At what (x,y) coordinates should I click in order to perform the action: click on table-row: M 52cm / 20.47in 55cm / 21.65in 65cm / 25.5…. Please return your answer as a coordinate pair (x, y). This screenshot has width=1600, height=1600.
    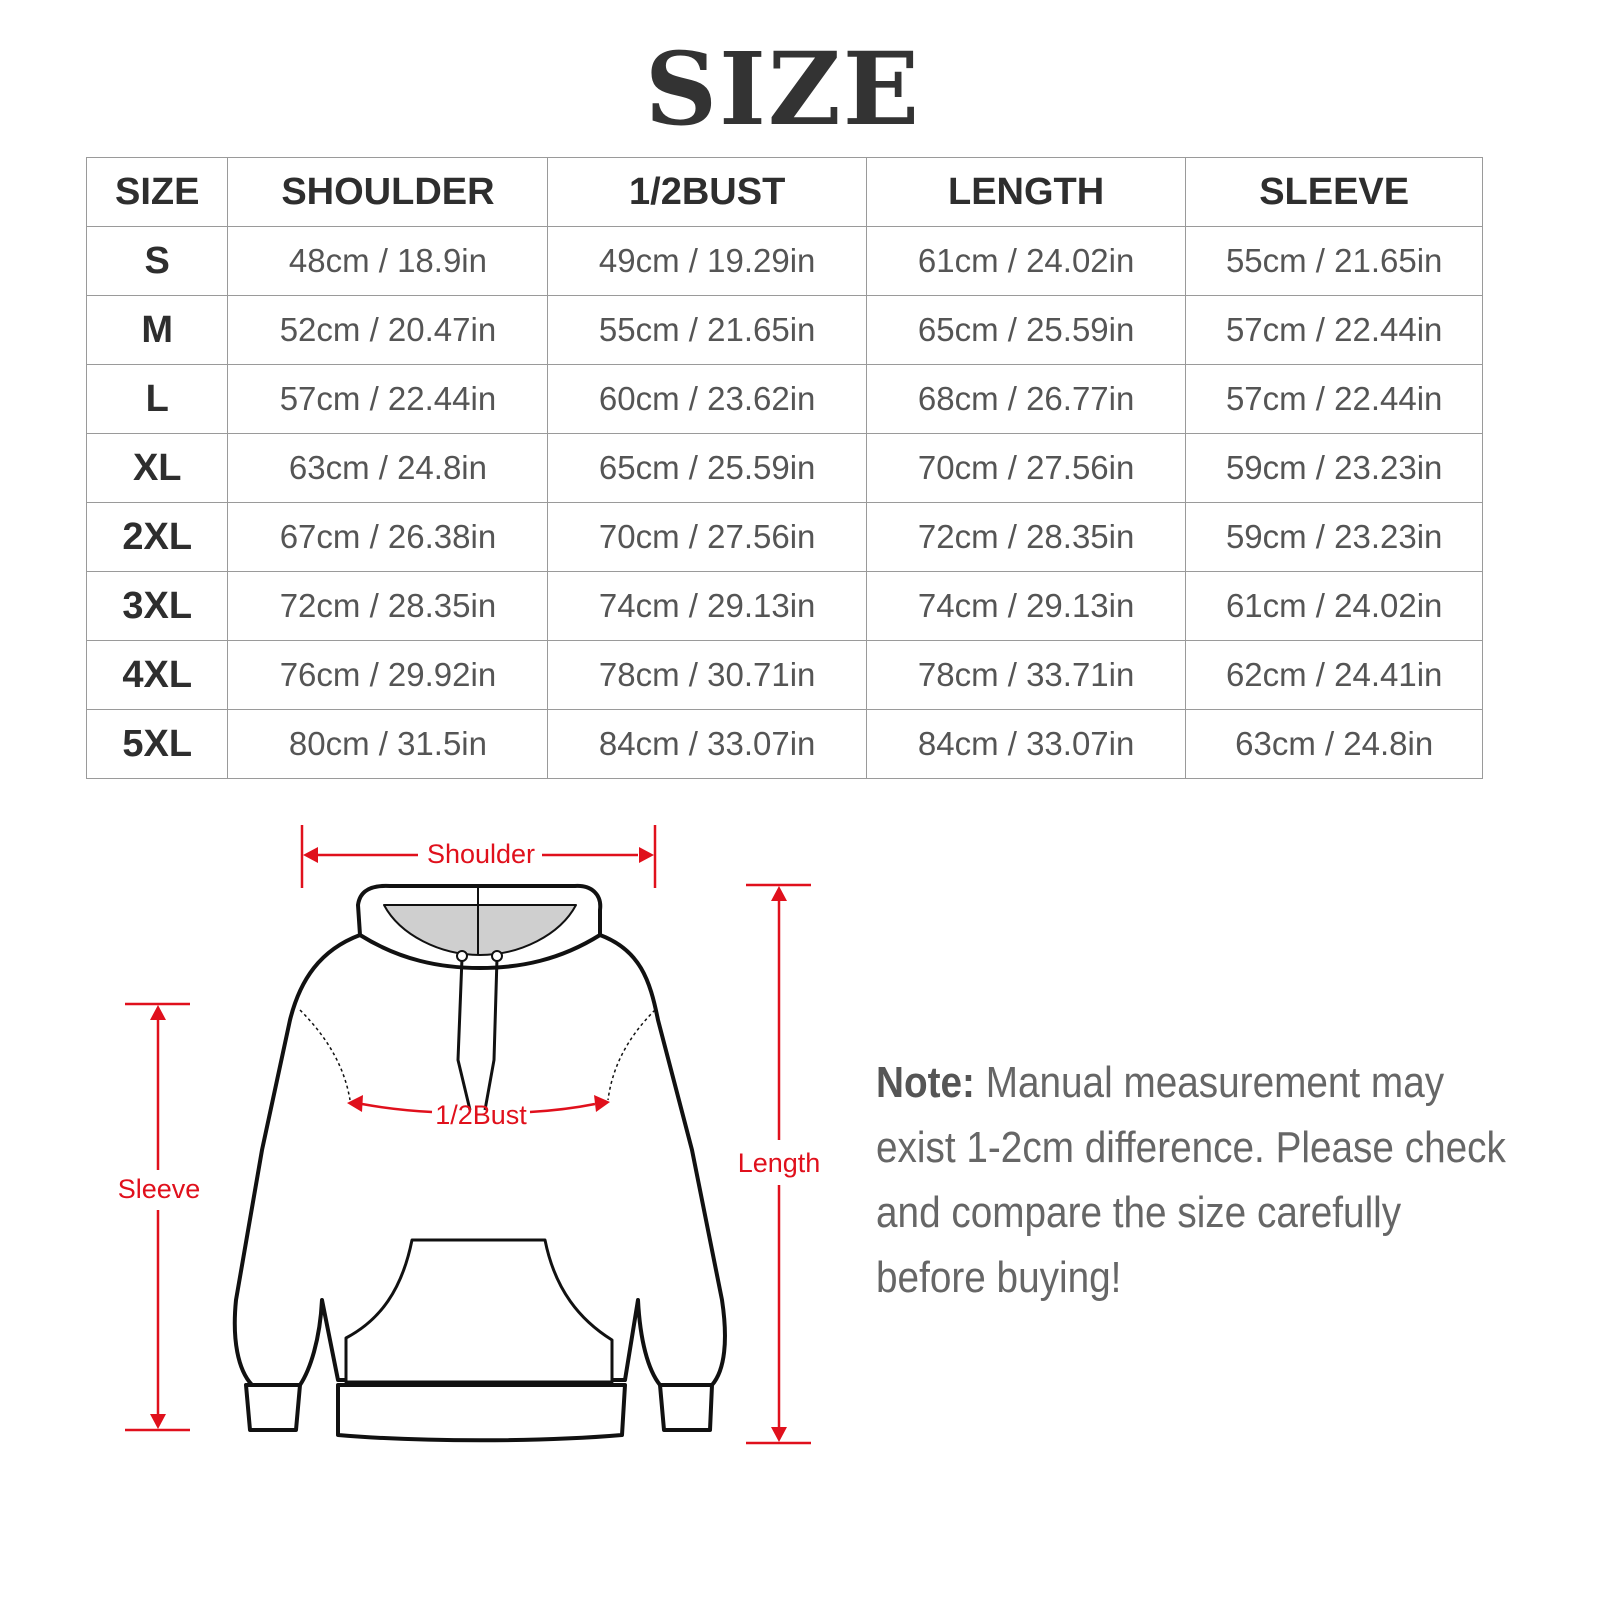
    Looking at the image, I should click on (784, 330).